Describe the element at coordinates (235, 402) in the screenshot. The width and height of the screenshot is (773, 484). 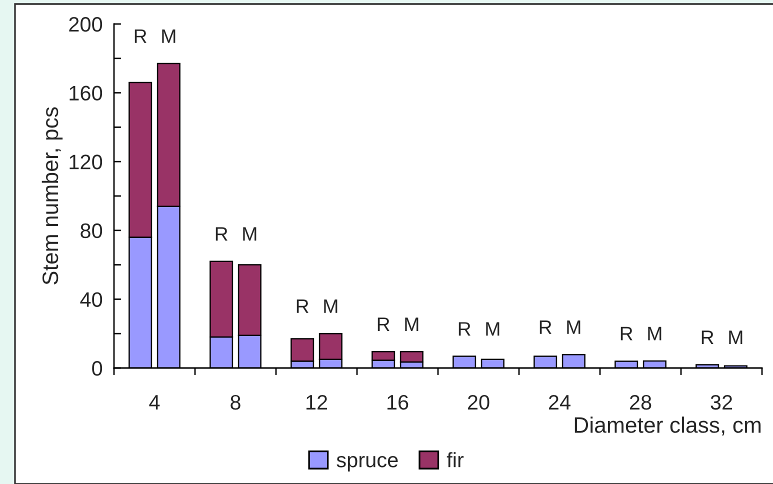
I see `x-tick-label: 8` at that location.